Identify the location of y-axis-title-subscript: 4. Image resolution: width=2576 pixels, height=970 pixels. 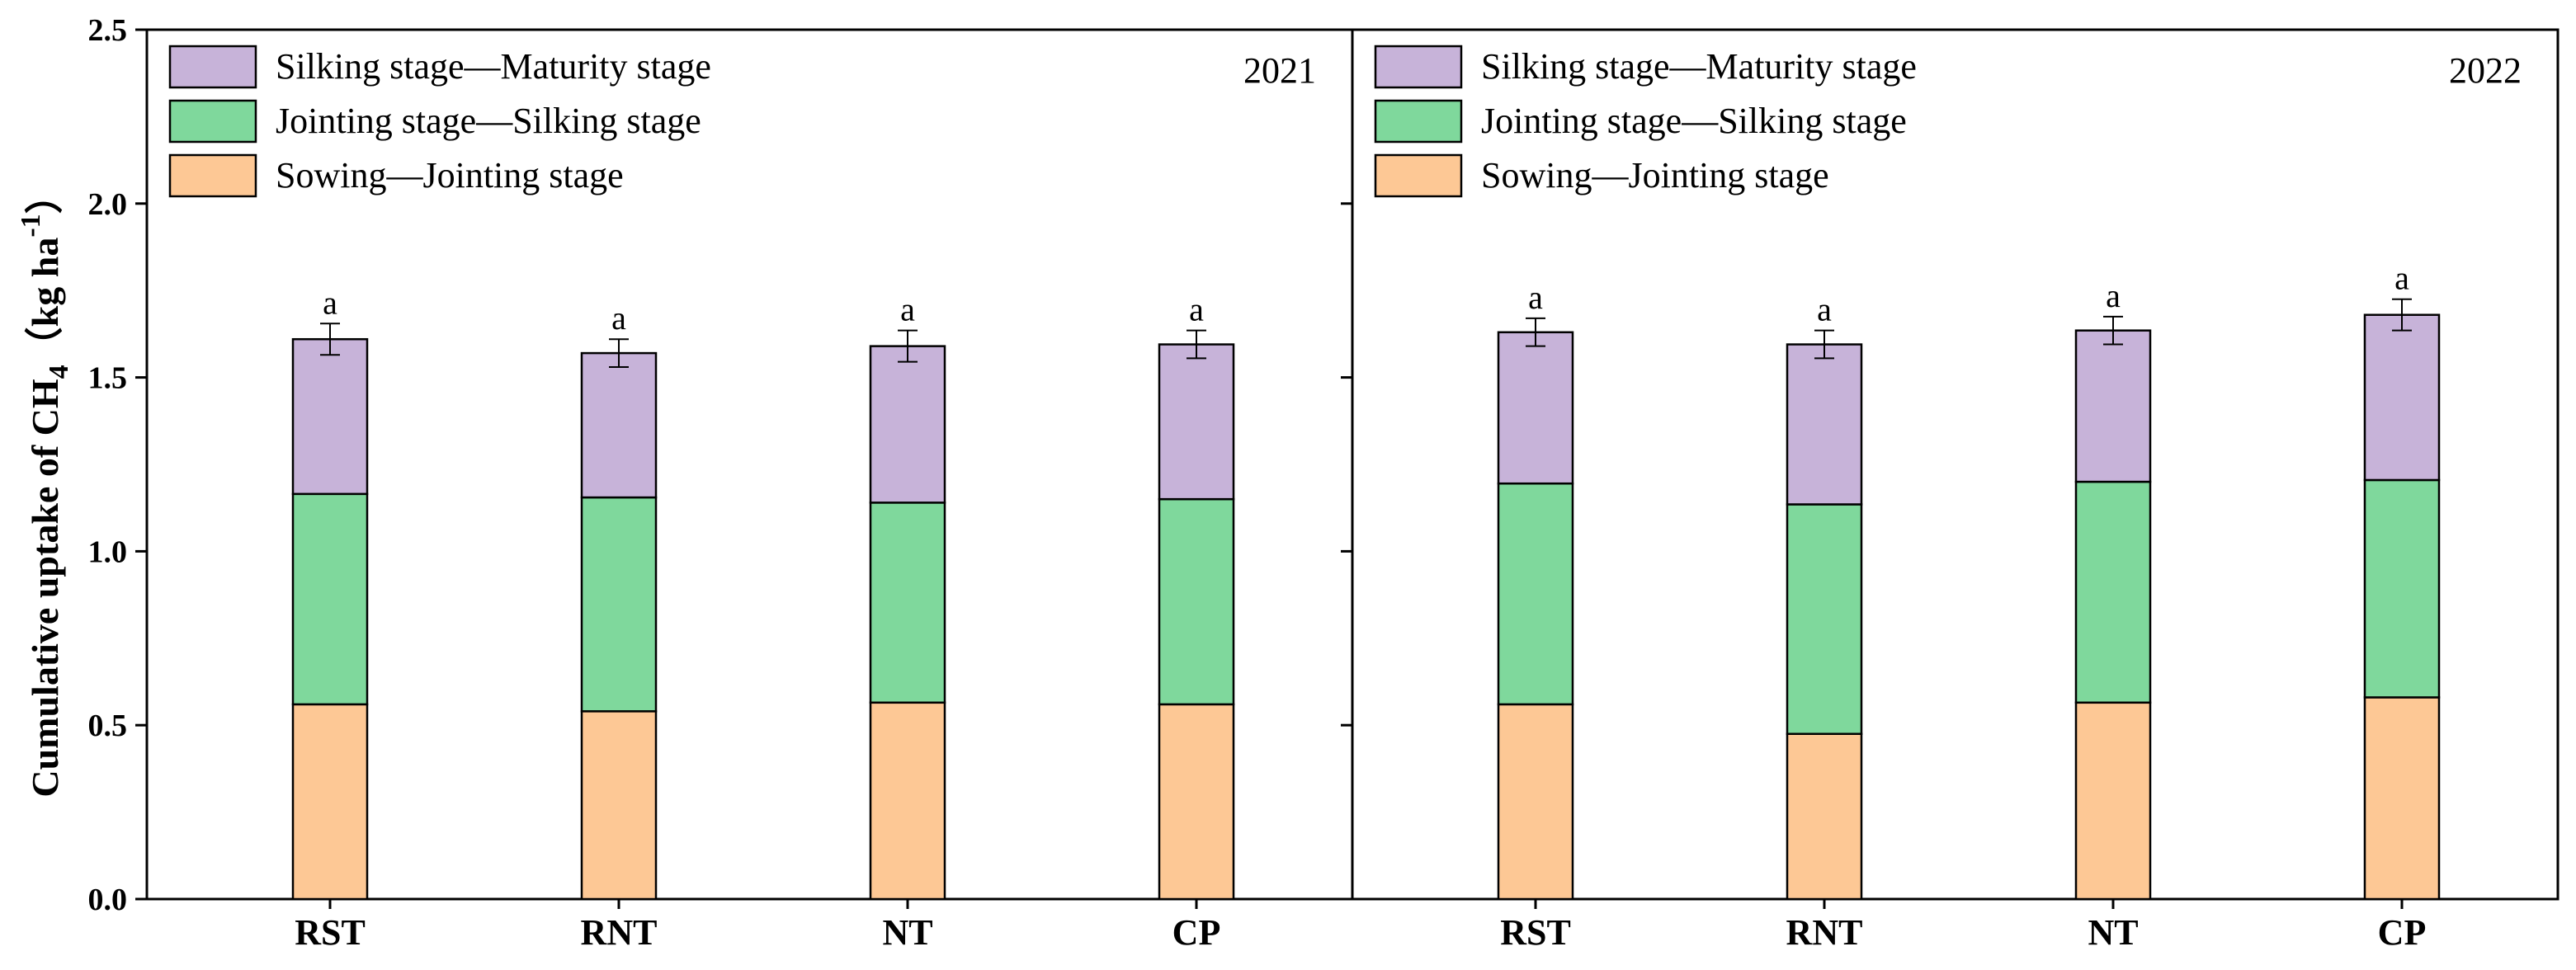
(59, 372).